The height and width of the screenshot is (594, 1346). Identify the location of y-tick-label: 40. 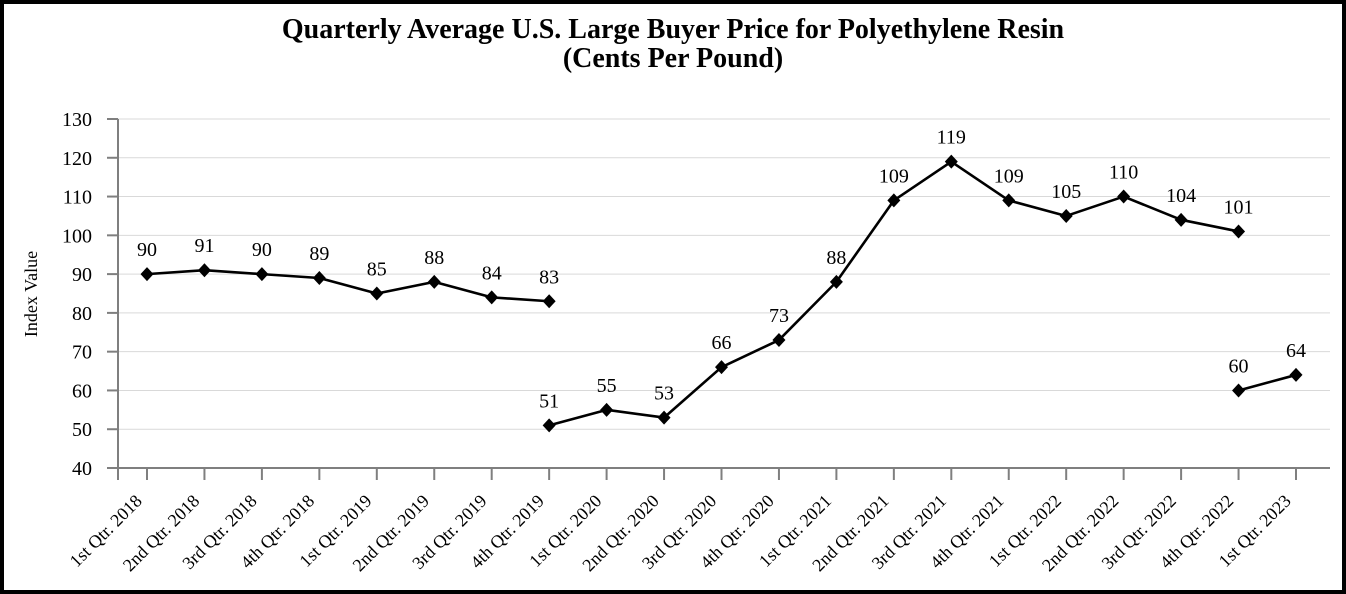
(82, 469).